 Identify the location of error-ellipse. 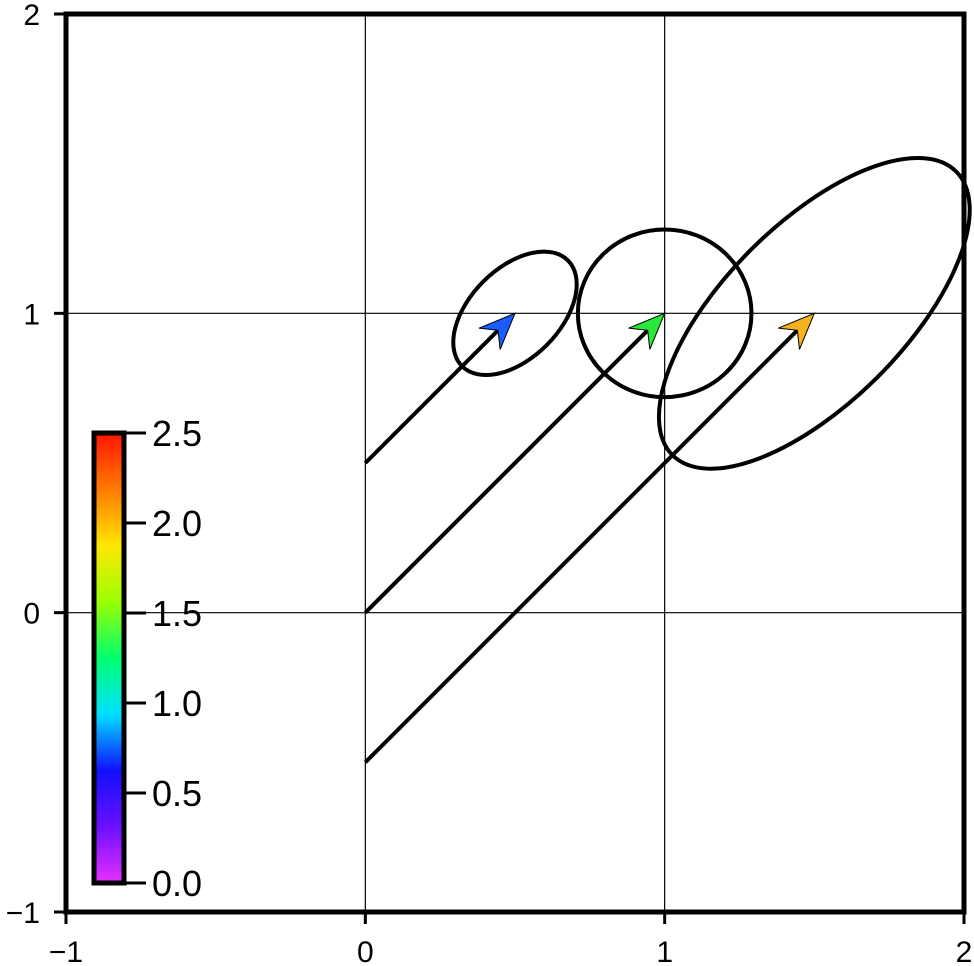
(664, 313).